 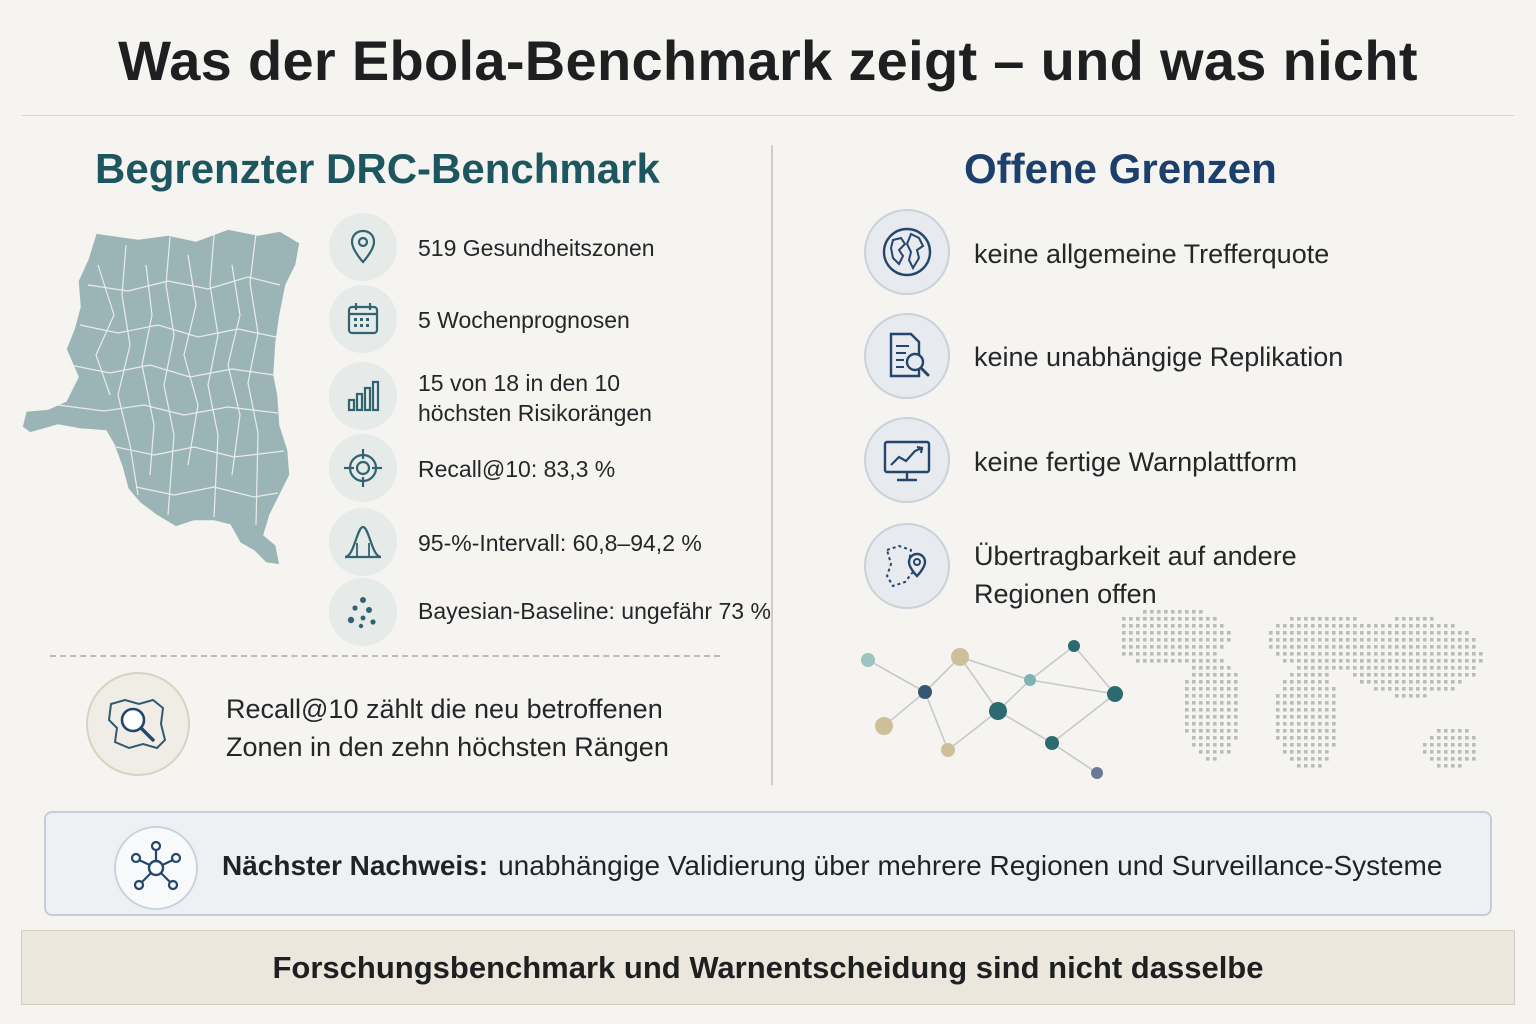 What do you see at coordinates (161, 397) in the screenshot?
I see `drc-map` at bounding box center [161, 397].